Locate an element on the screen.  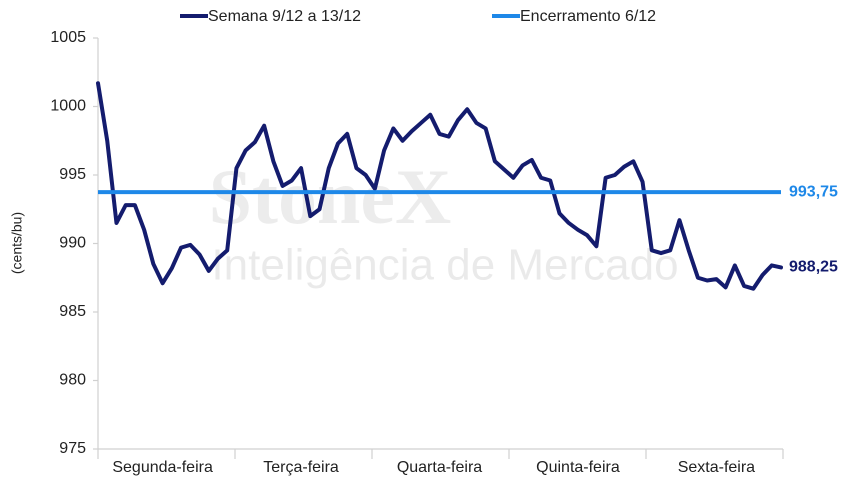
y-tick-label: 1000 is located at coordinates (68, 106).